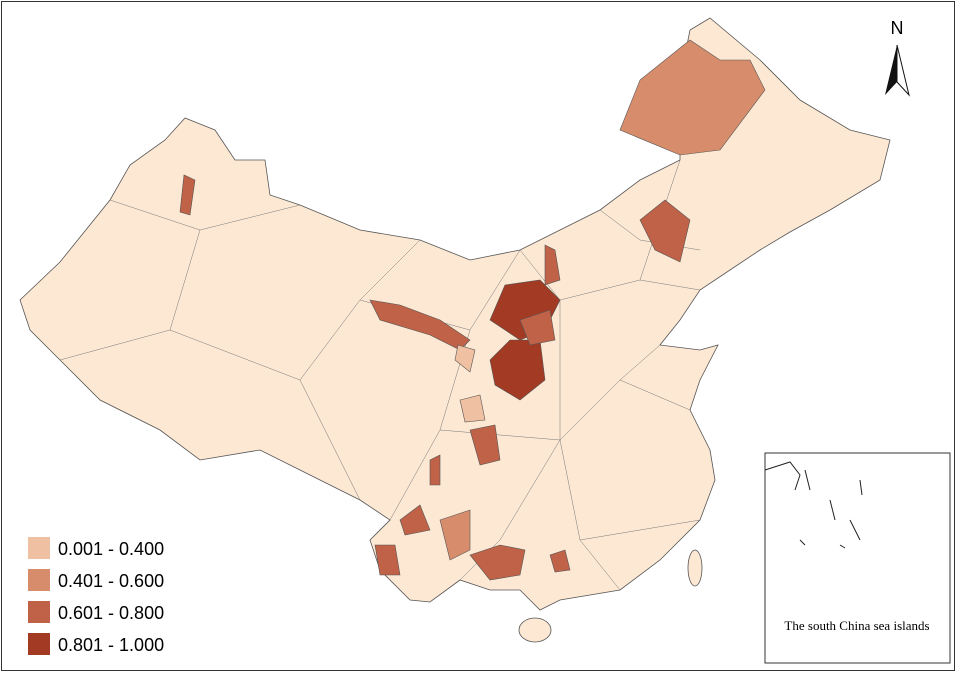 This screenshot has height=673, width=957. I want to click on north-arrow: N, so click(897, 57).